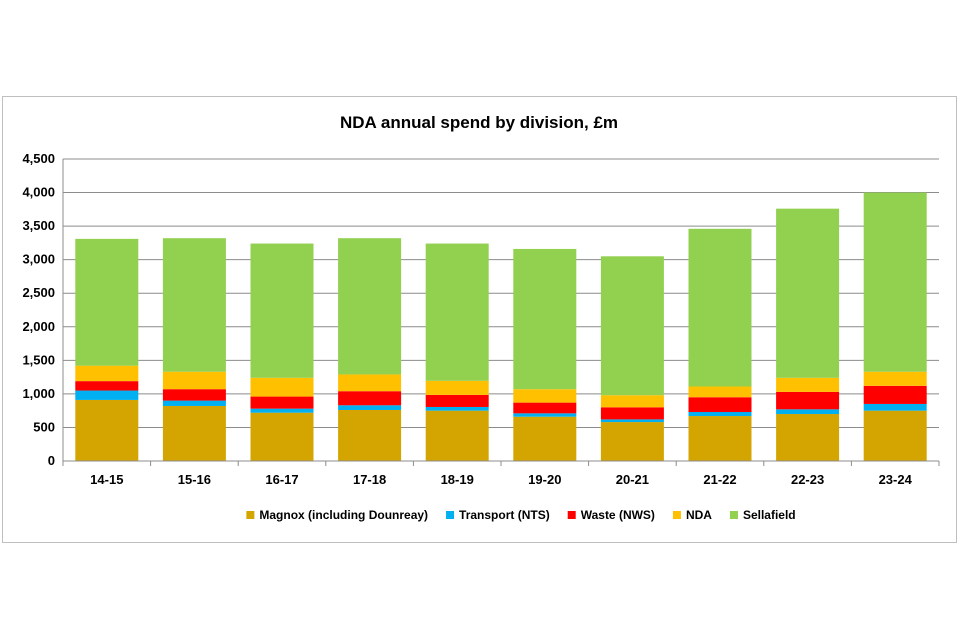 The height and width of the screenshot is (640, 960). Describe the element at coordinates (38, 158) in the screenshot. I see `y-tick-label: 4,500` at that location.